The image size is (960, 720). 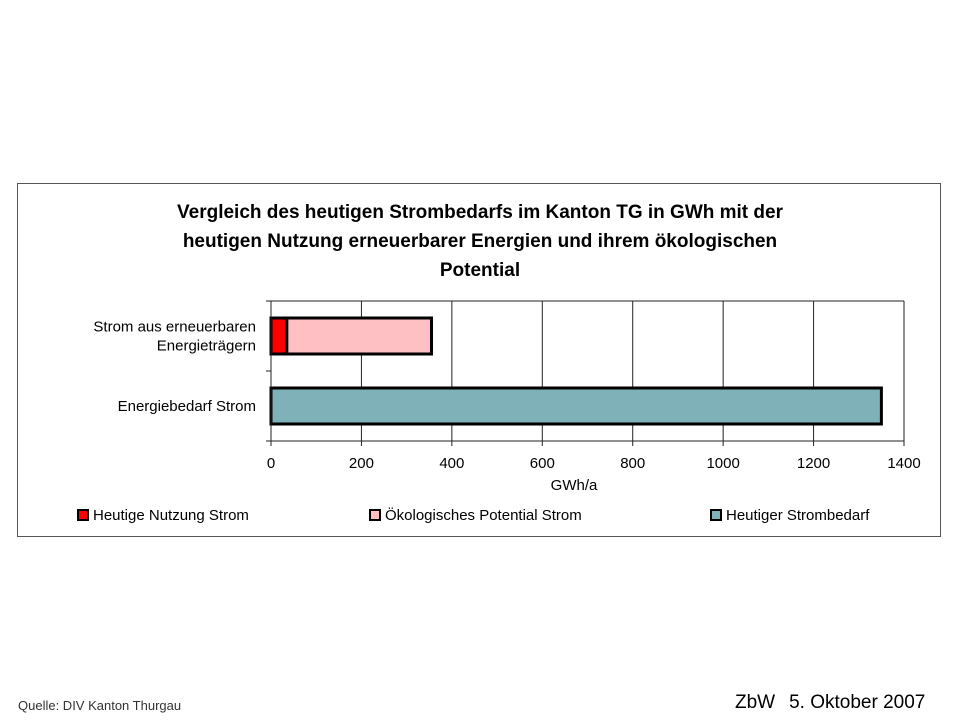 What do you see at coordinates (798, 515) in the screenshot?
I see `legend-label: Heutiger Strombedarf` at bounding box center [798, 515].